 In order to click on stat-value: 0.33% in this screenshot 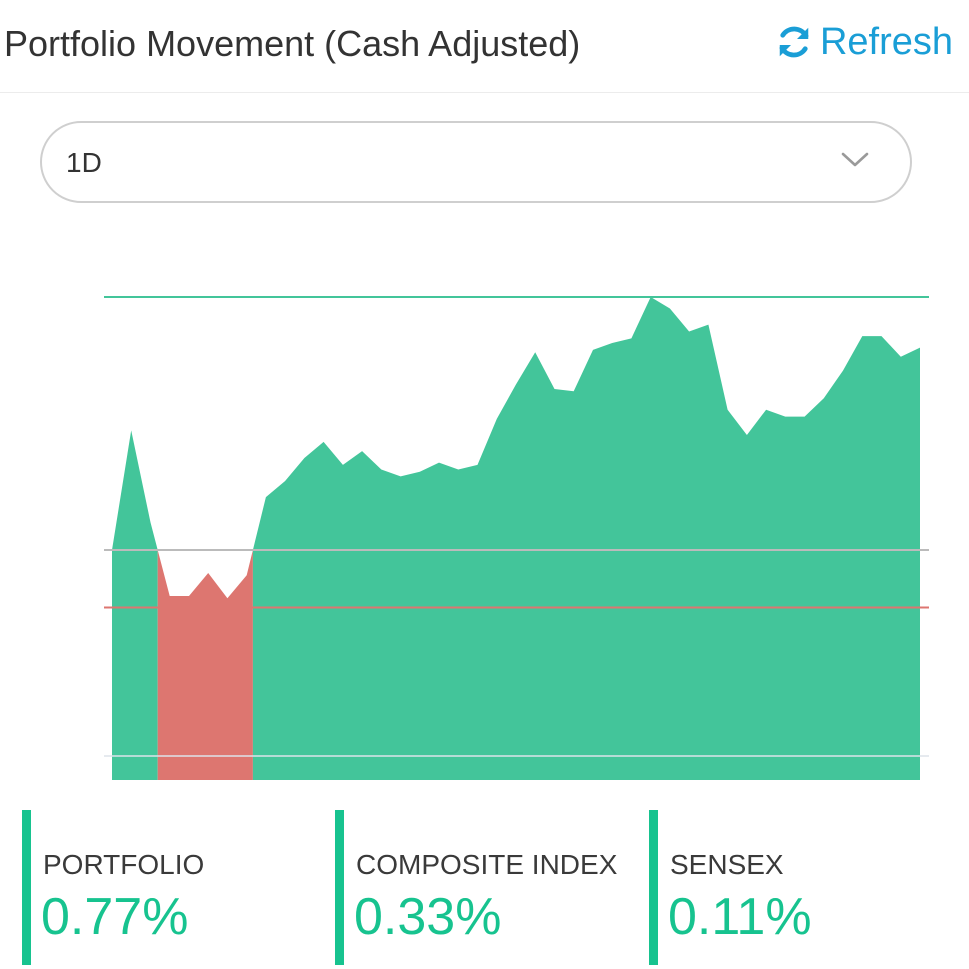, I will do `click(428, 917)`.